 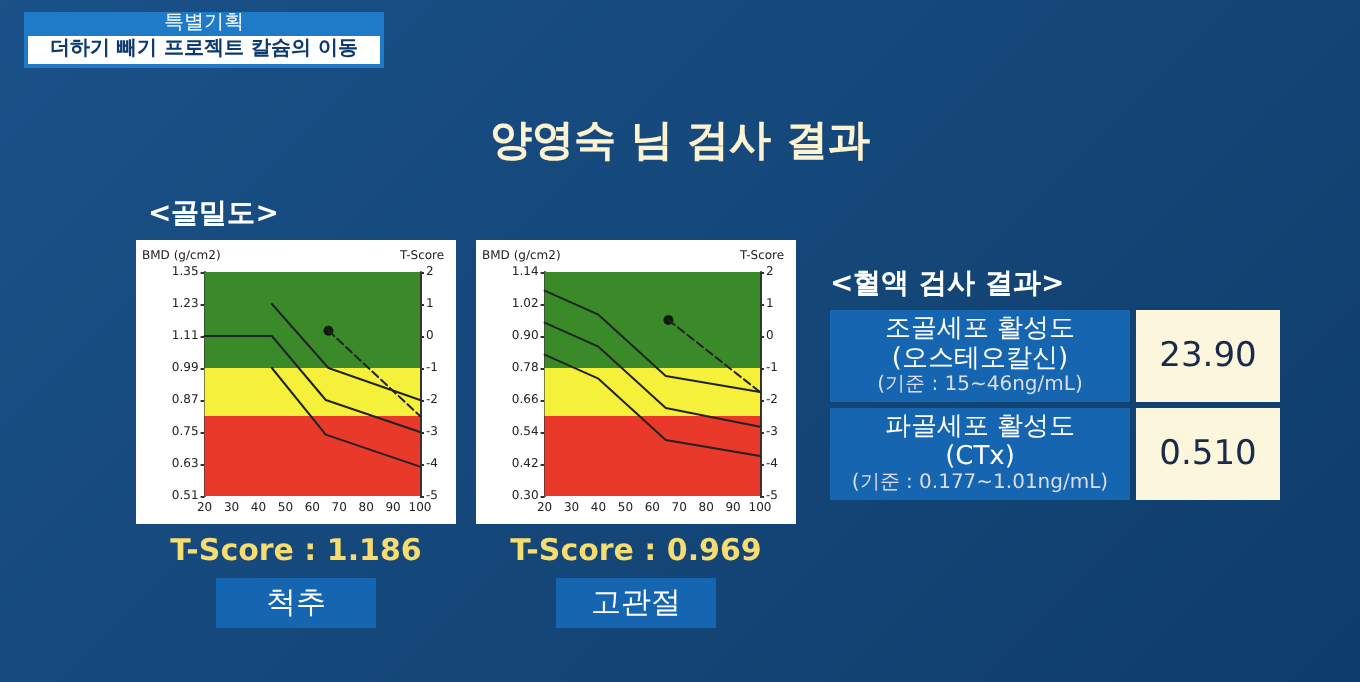 What do you see at coordinates (636, 603) in the screenshot?
I see `text: 고관절` at bounding box center [636, 603].